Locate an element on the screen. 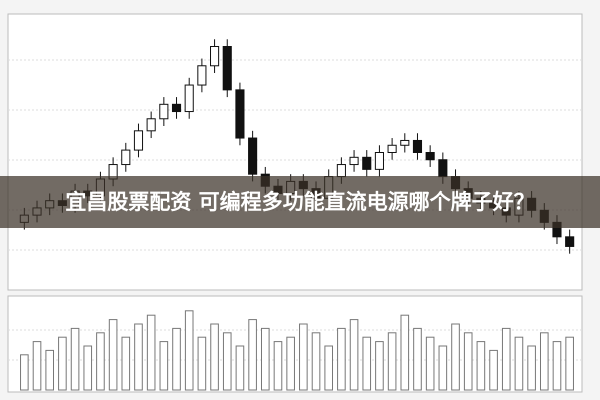 The width and height of the screenshot is (600, 400). banner-title: 宜昌股票配资 可编程多功能直流电源哪个牌子好？ is located at coordinates (299, 202).